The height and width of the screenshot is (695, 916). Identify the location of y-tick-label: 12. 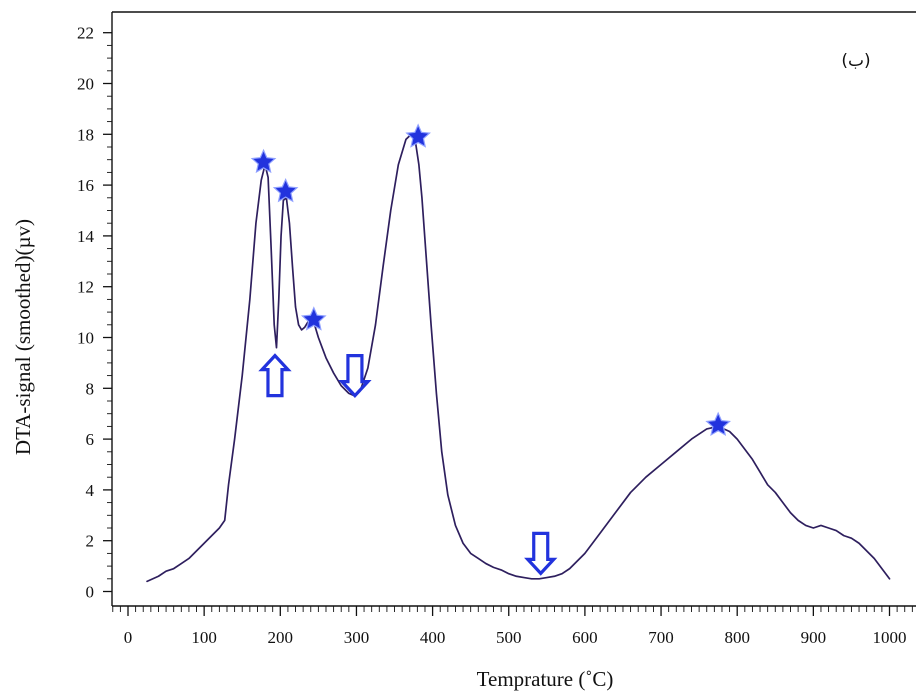
(85, 287).